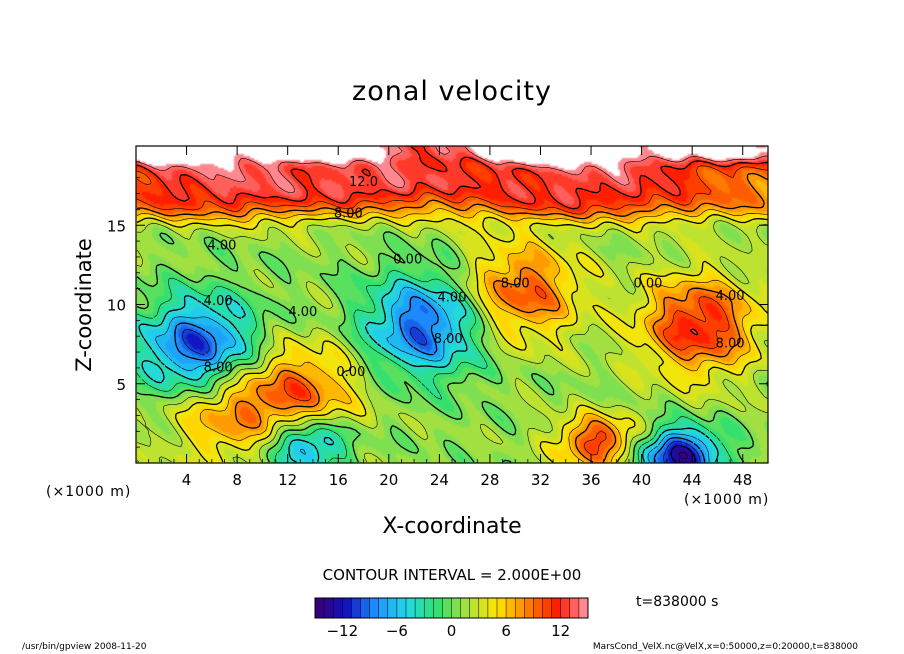 The image size is (904, 654). What do you see at coordinates (338, 480) in the screenshot?
I see `x-tick-label: 16` at bounding box center [338, 480].